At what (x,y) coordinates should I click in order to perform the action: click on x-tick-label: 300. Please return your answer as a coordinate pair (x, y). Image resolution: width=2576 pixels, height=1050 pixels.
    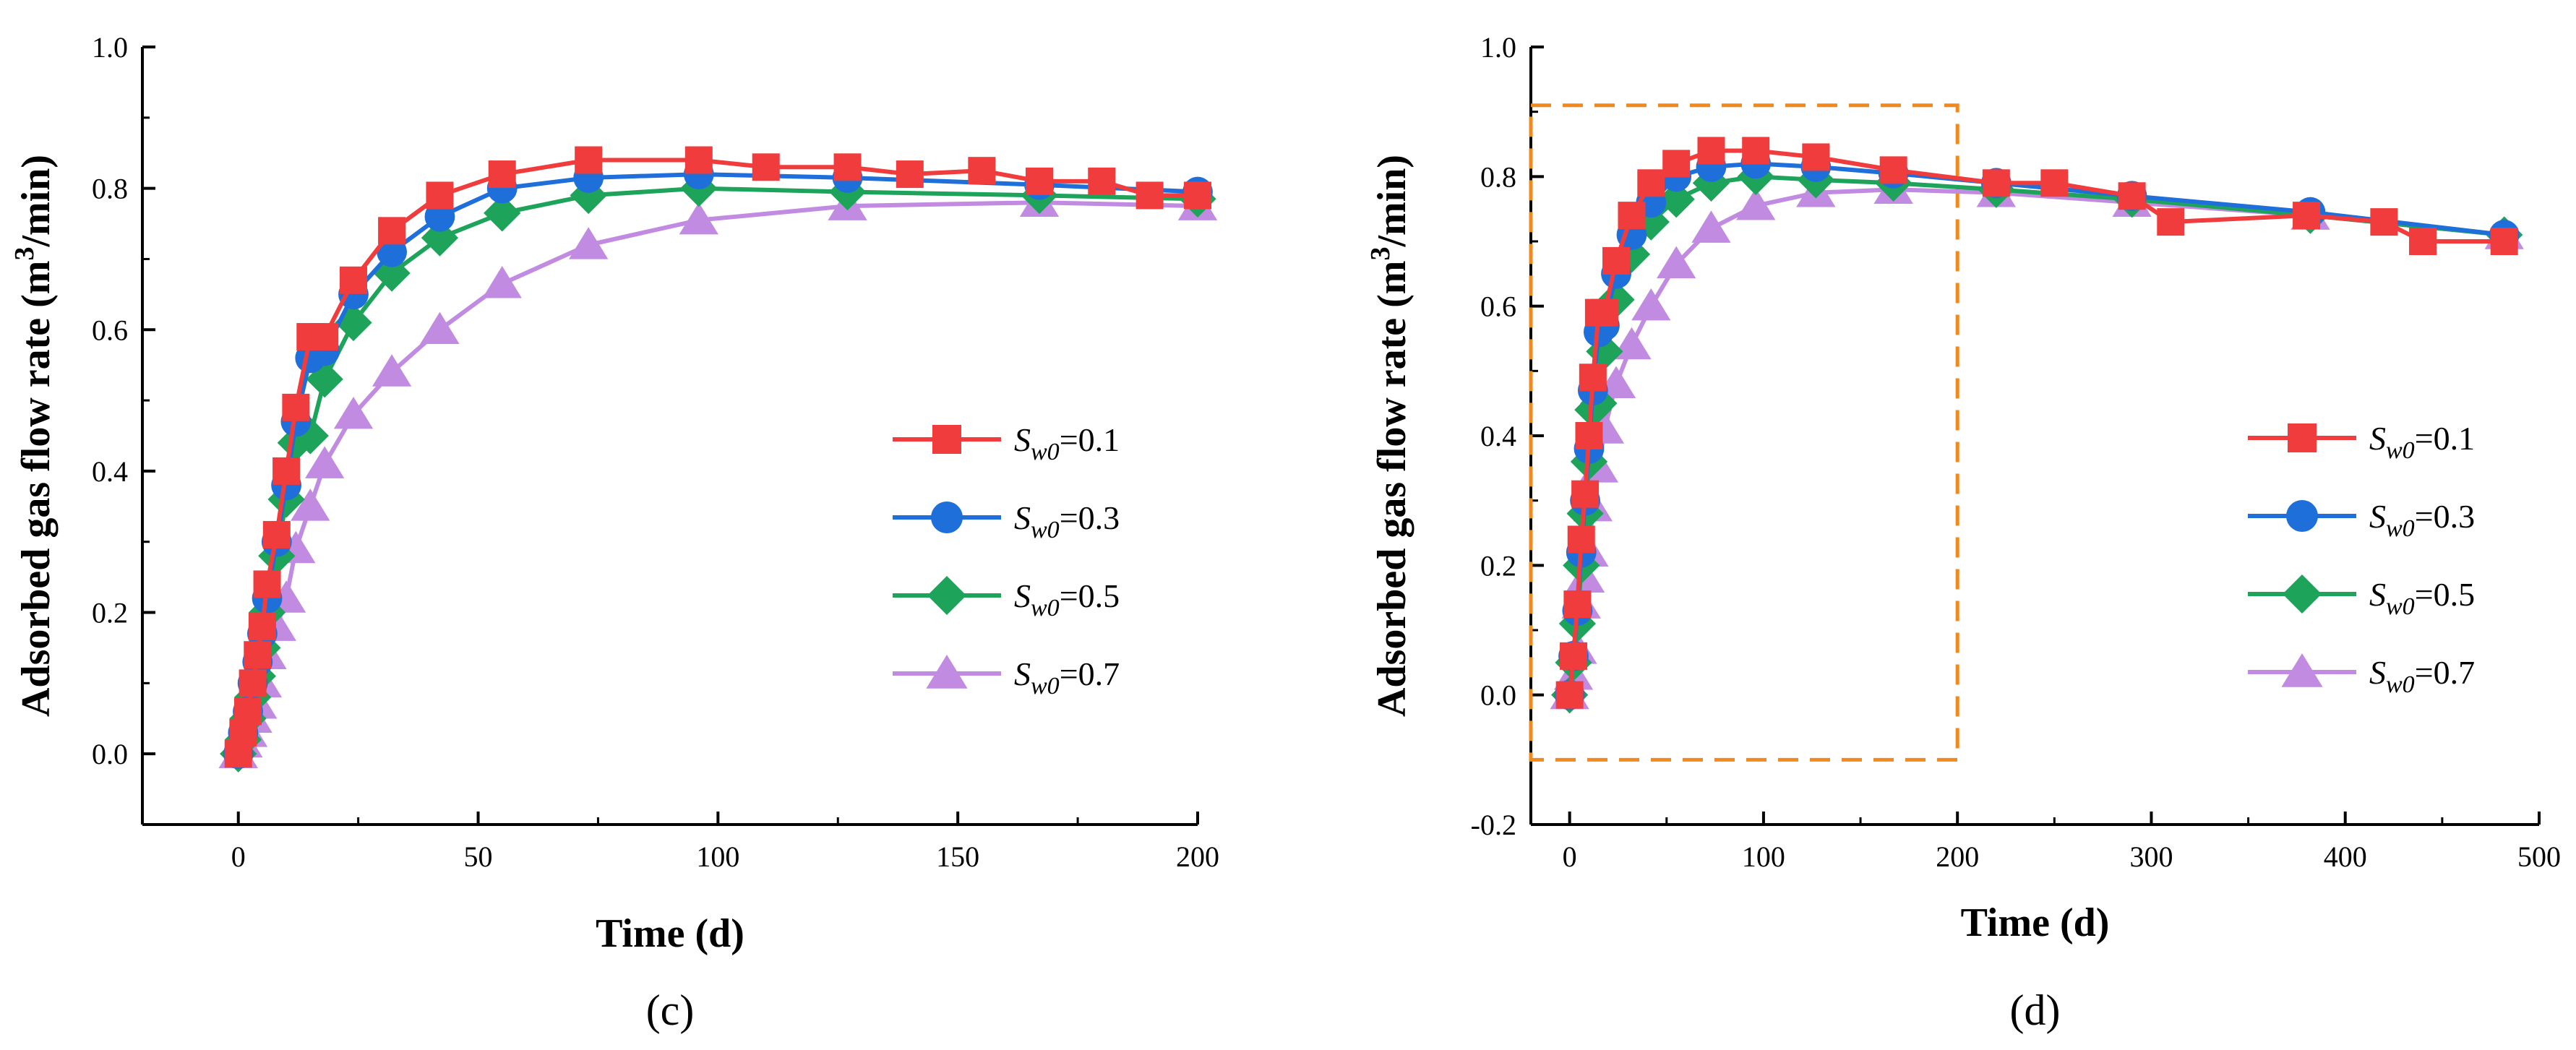
    Looking at the image, I should click on (2151, 857).